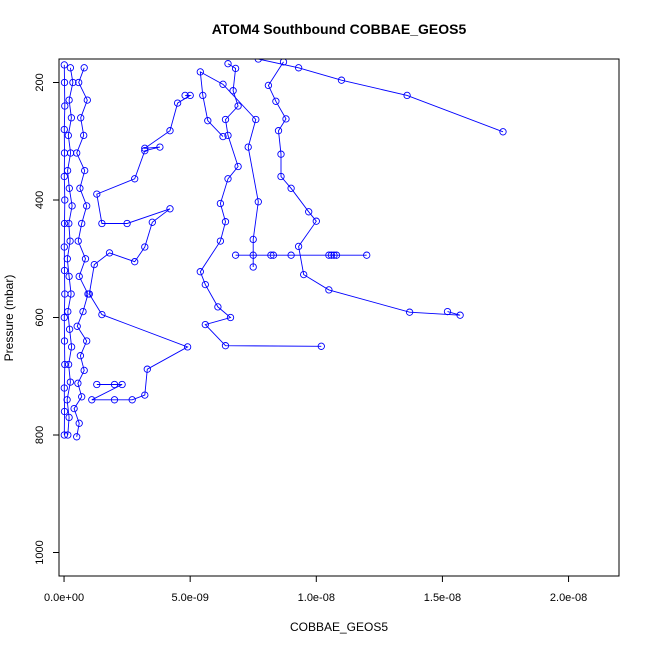  I want to click on y-tick-label: 1000, so click(40, 552).